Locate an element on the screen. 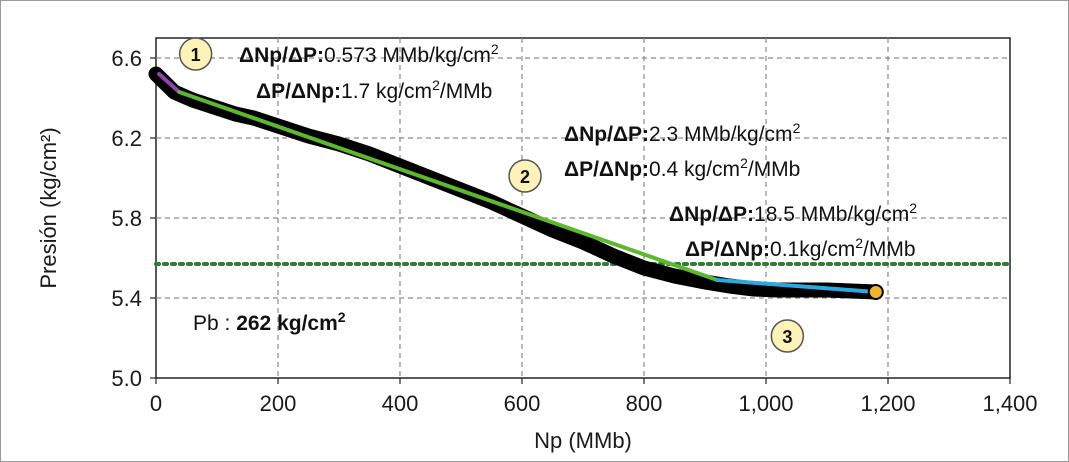  x-axis-title: Np (MMb) is located at coordinates (583, 440).